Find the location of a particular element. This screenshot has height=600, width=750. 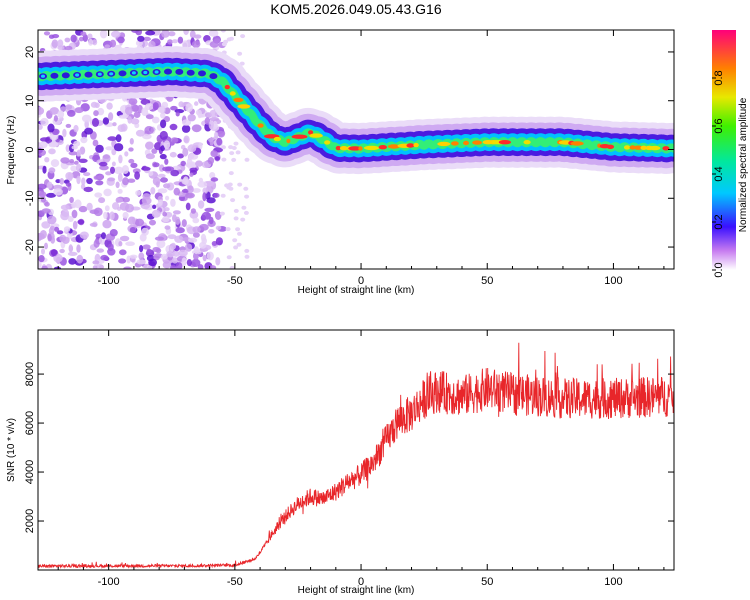

snr-xtick-label: 50 is located at coordinates (487, 582).